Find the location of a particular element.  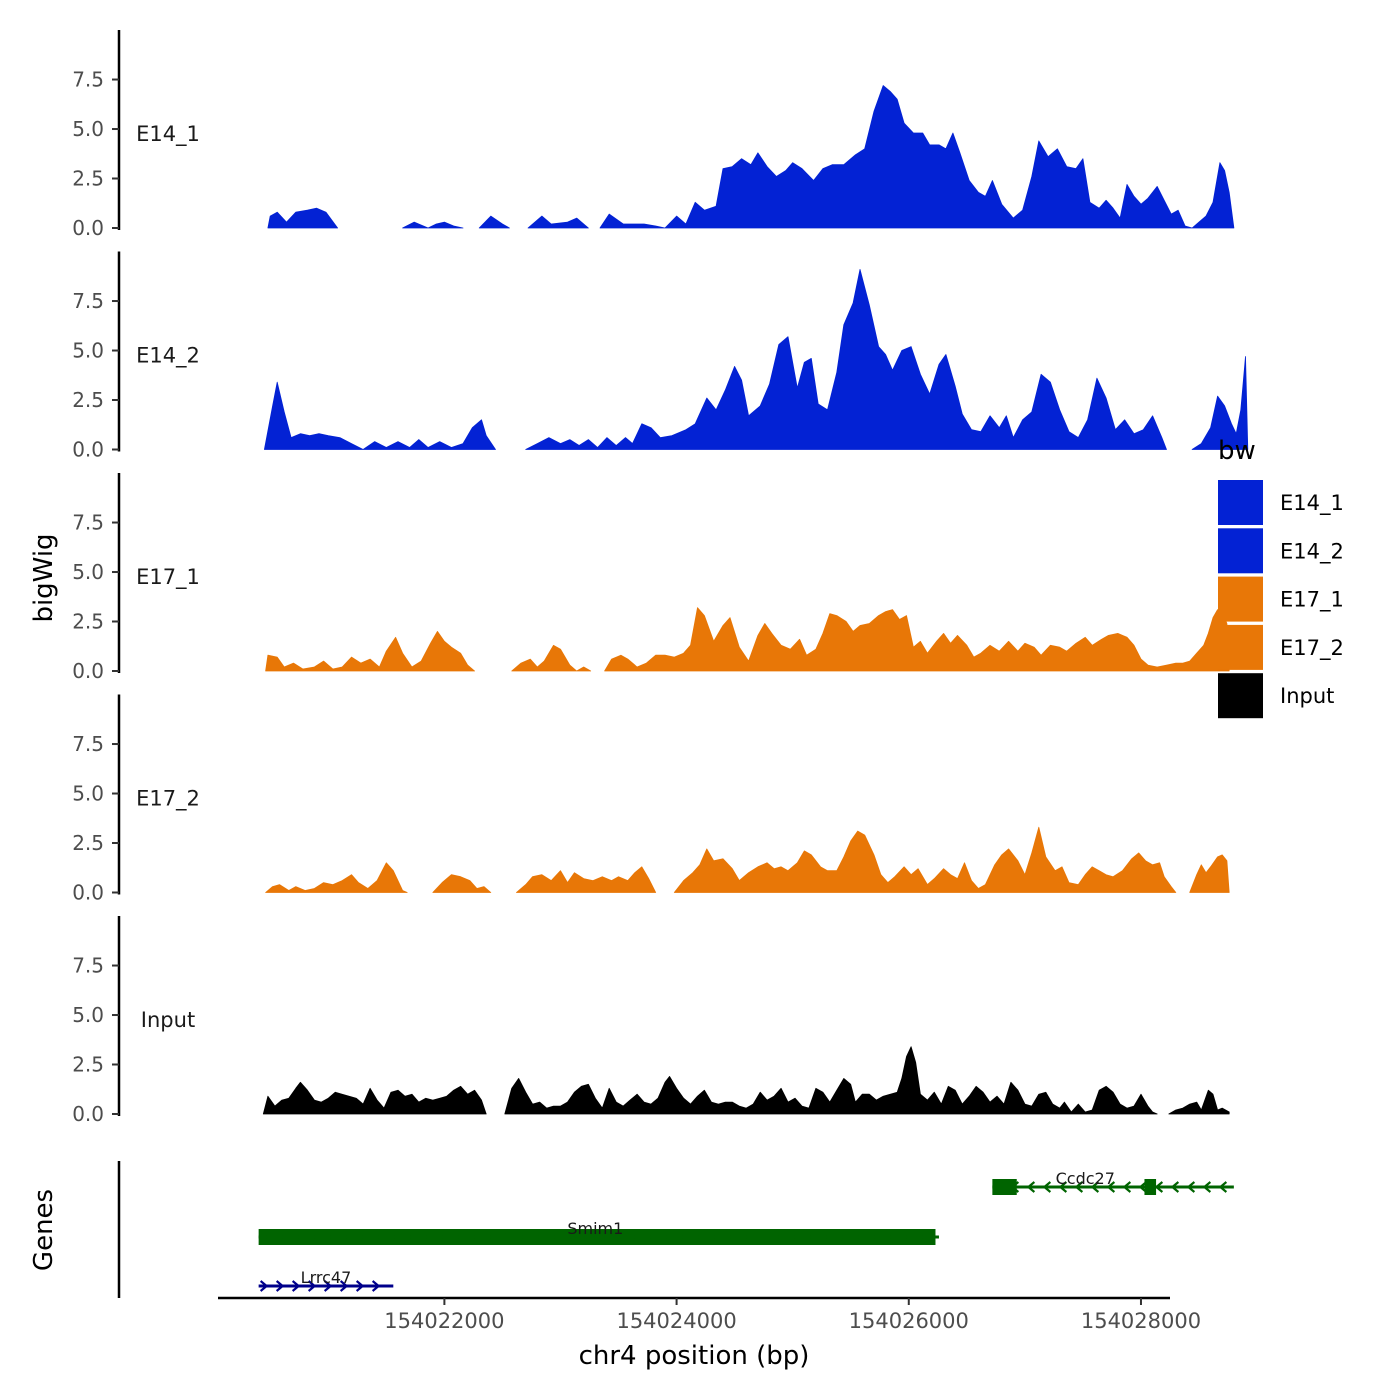

gene-label: Smim1 is located at coordinates (595, 1228).